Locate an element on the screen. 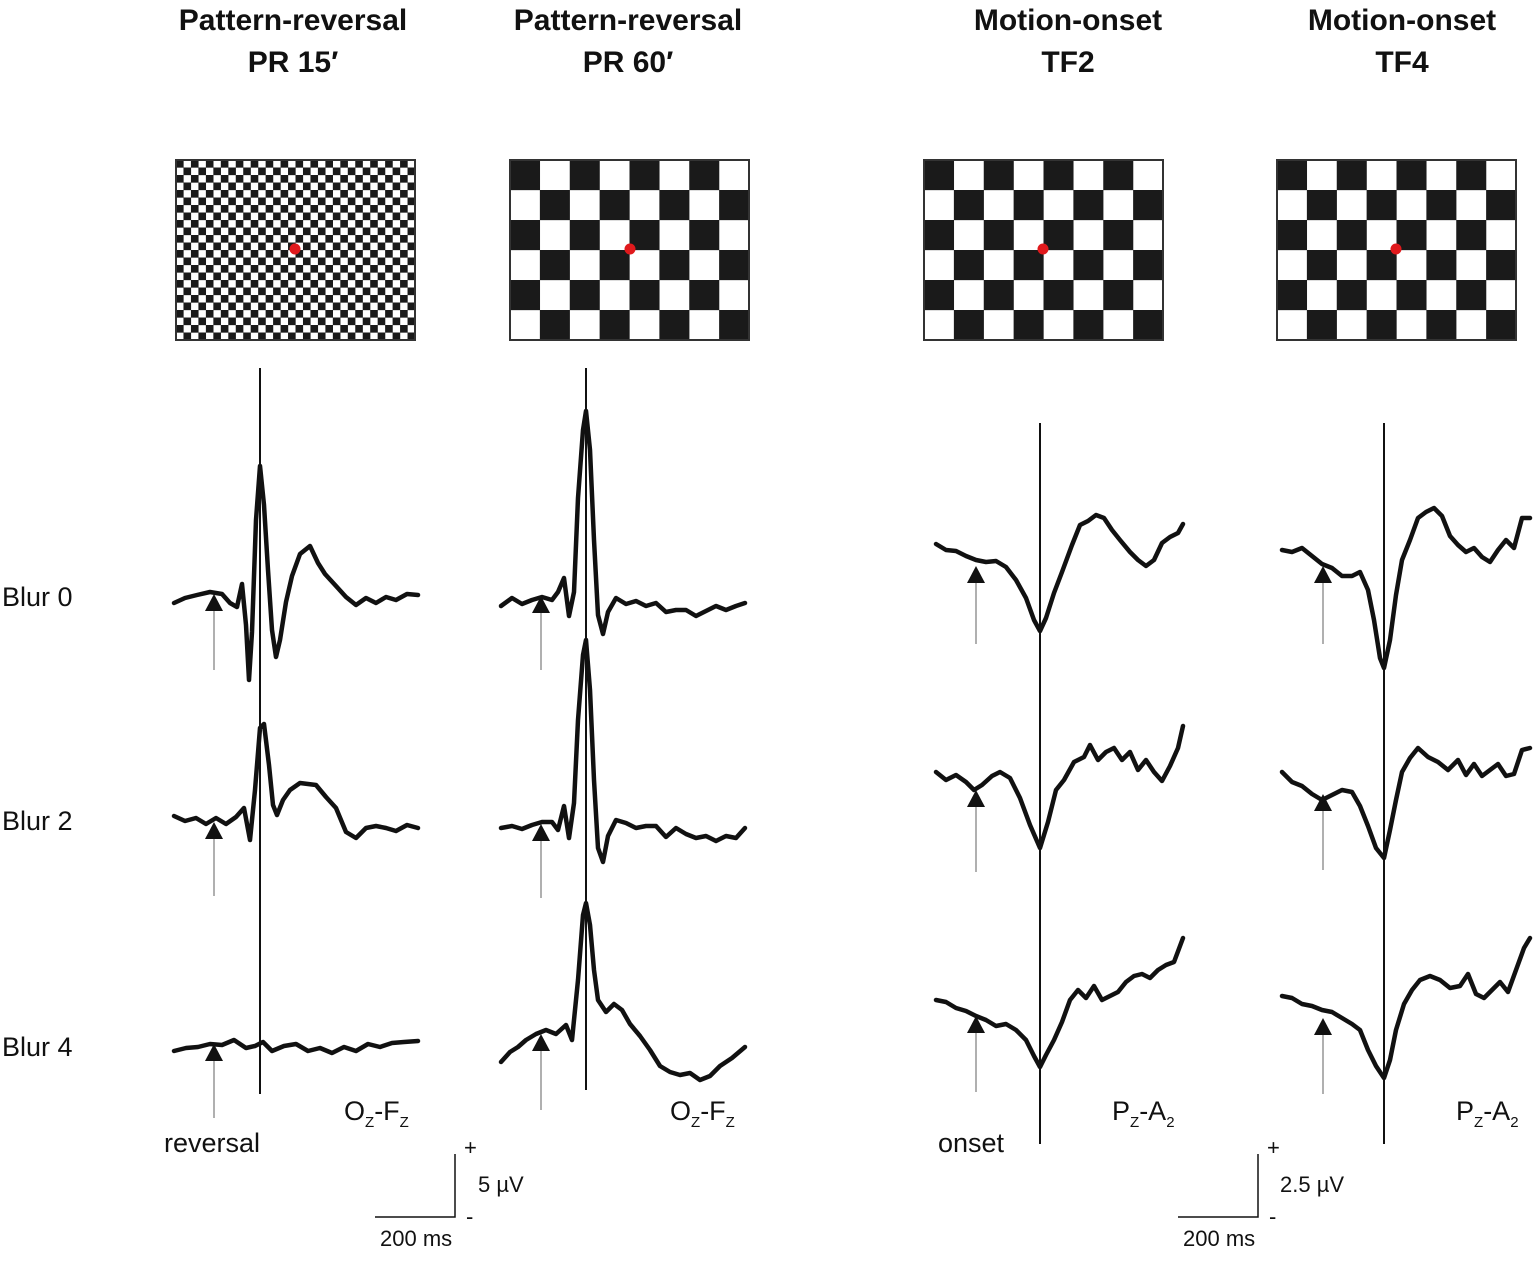  row-label-blur4: Blur 4 is located at coordinates (37, 1047).